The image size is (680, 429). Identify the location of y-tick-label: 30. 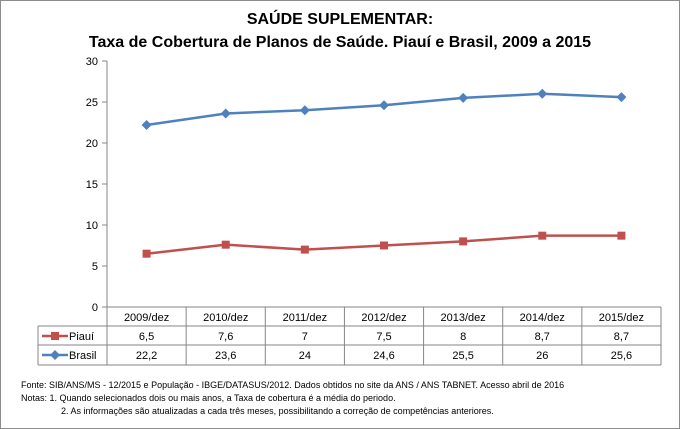
(92, 62).